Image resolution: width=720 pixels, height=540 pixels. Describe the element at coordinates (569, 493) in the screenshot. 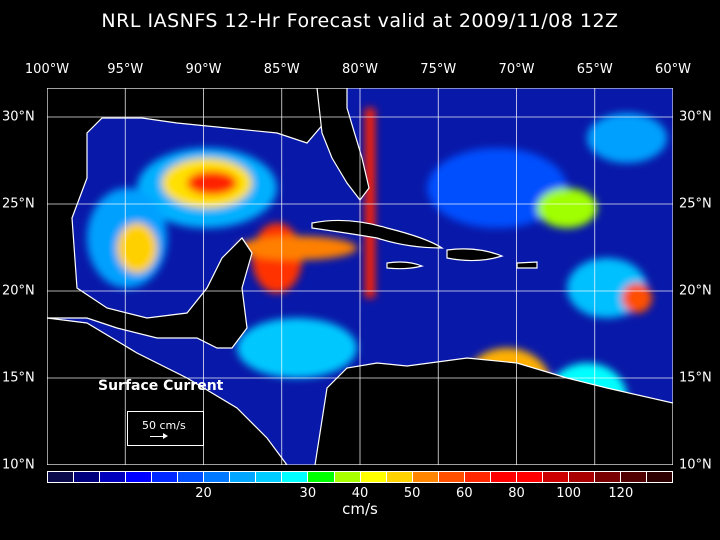

I see `colorbar-tick-label: 100` at that location.